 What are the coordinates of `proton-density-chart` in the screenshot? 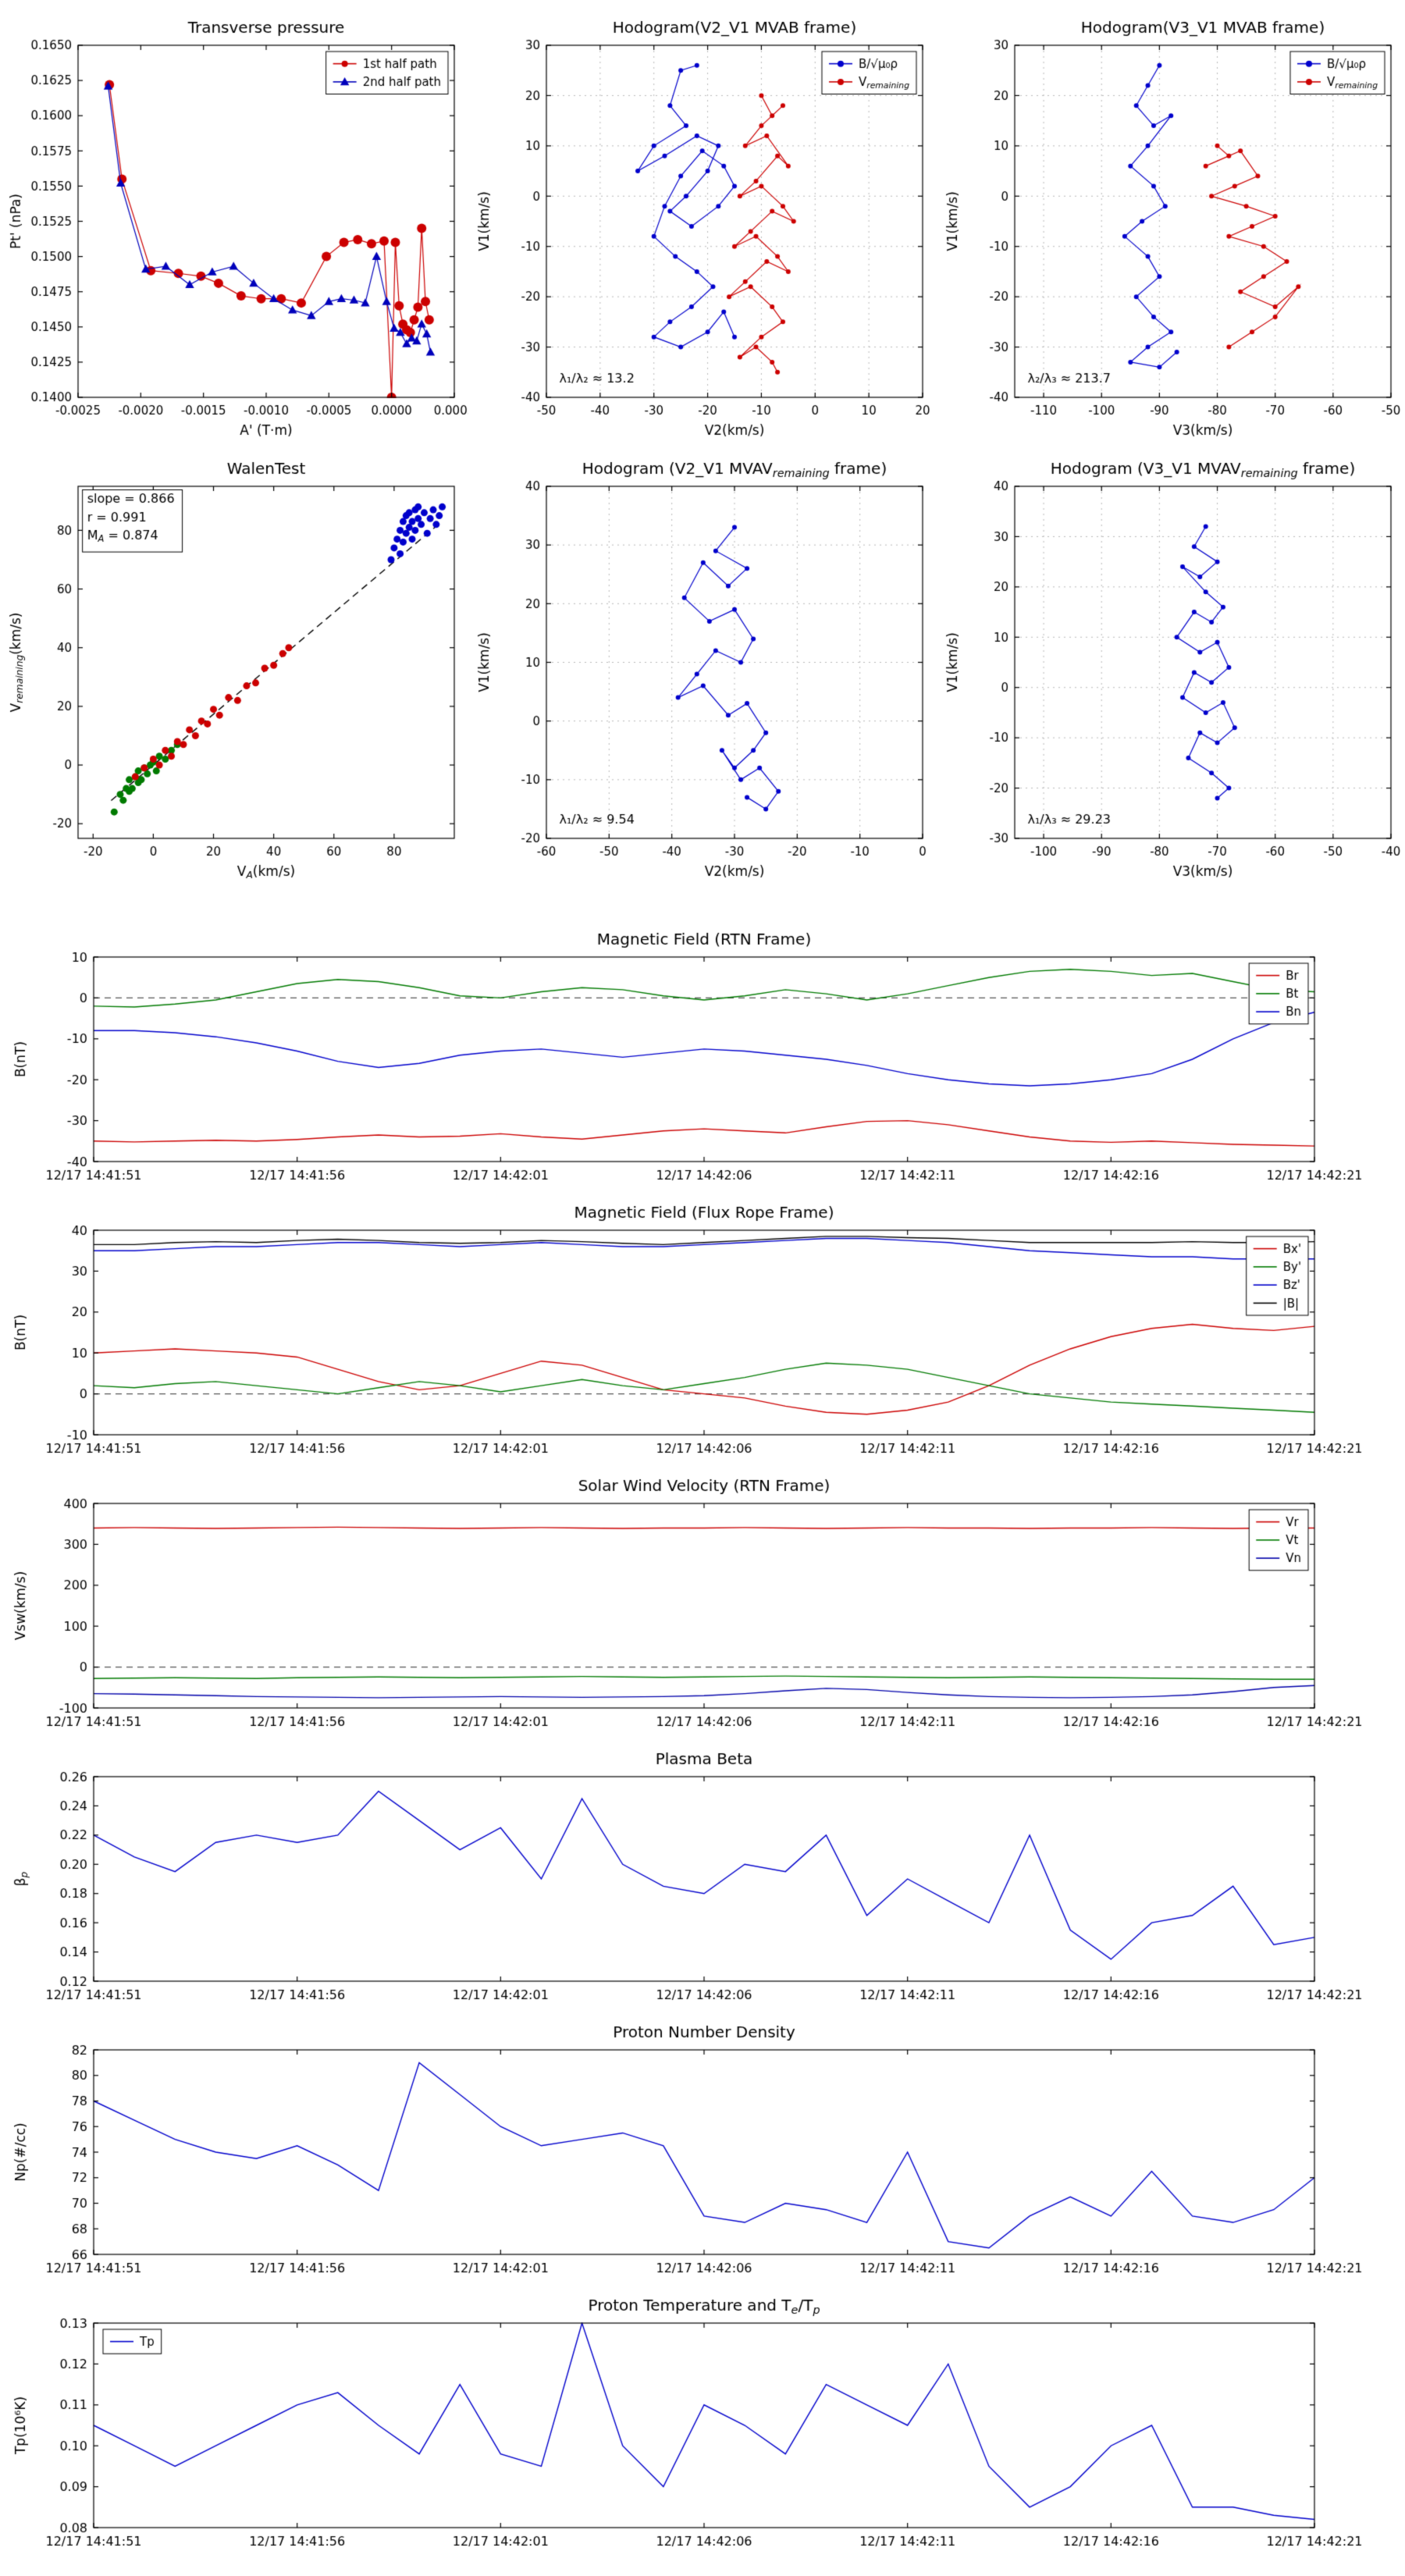 It's located at (703, 2150).